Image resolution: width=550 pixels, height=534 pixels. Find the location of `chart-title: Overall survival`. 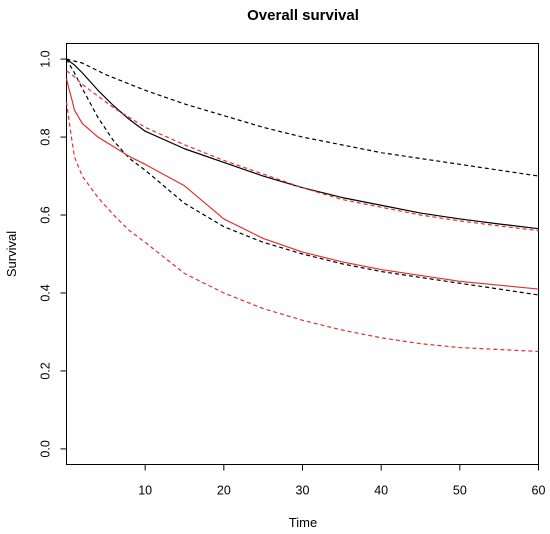

chart-title: Overall survival is located at coordinates (303, 15).